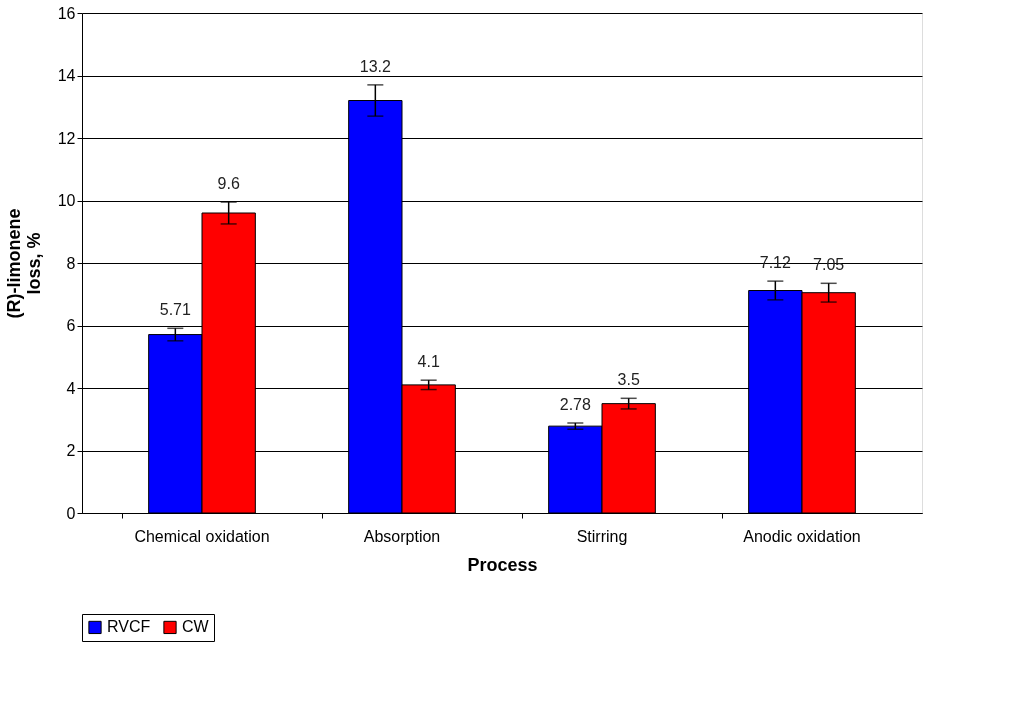 Image resolution: width=1013 pixels, height=723 pixels. I want to click on x-axis-title: Process, so click(502, 564).